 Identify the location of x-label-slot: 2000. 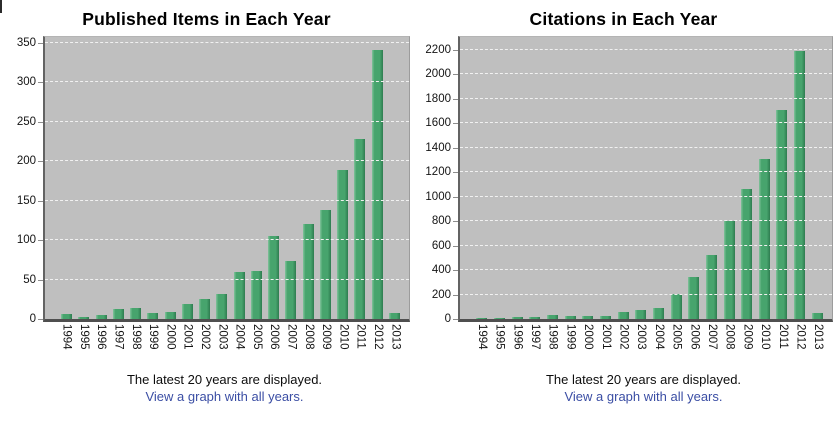
(170, 346).